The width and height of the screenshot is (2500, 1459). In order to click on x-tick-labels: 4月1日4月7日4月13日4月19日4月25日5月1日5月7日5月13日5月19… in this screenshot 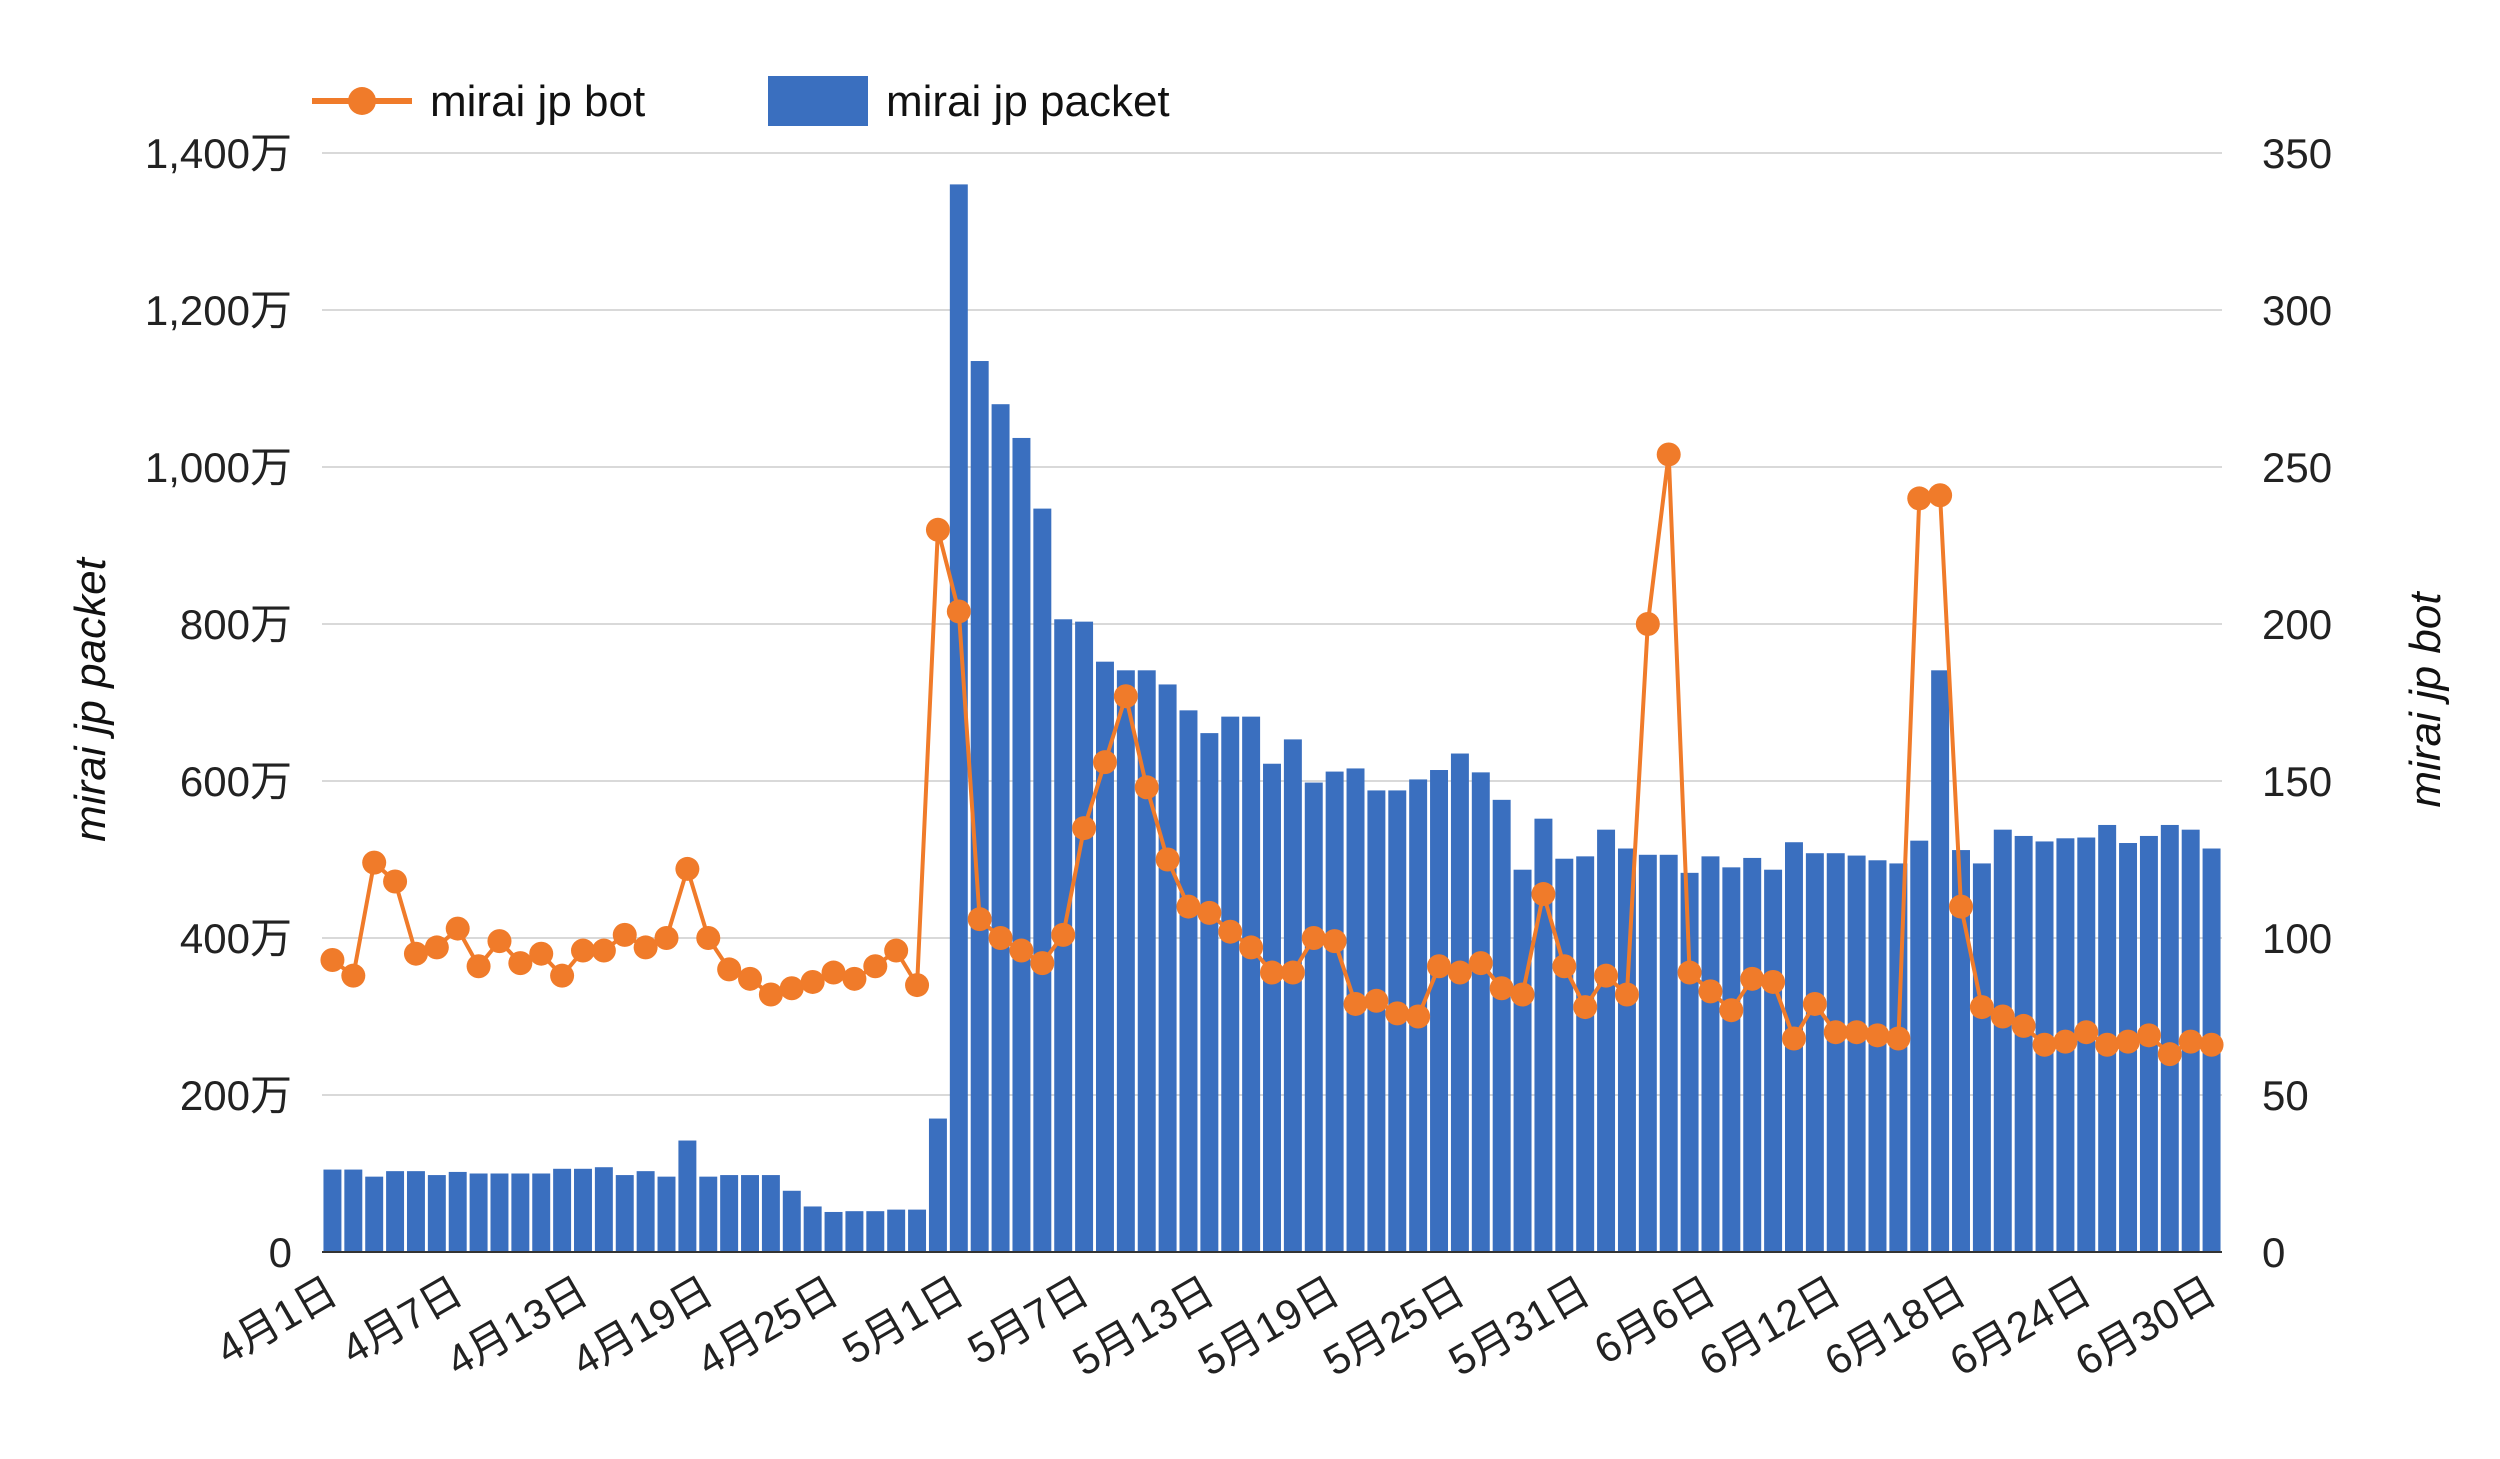, I will do `click(1216, 1326)`.